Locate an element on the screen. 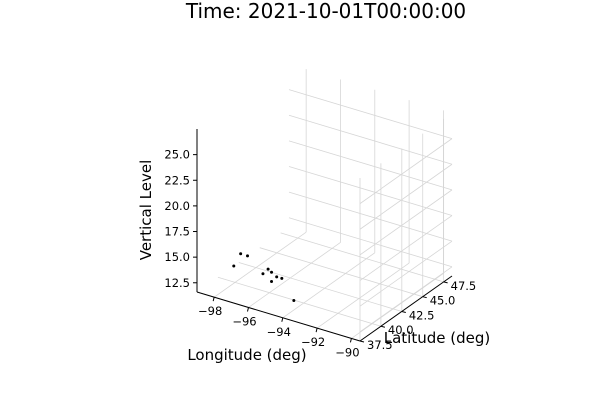  z-tick-label: 17.5 is located at coordinates (177, 232).